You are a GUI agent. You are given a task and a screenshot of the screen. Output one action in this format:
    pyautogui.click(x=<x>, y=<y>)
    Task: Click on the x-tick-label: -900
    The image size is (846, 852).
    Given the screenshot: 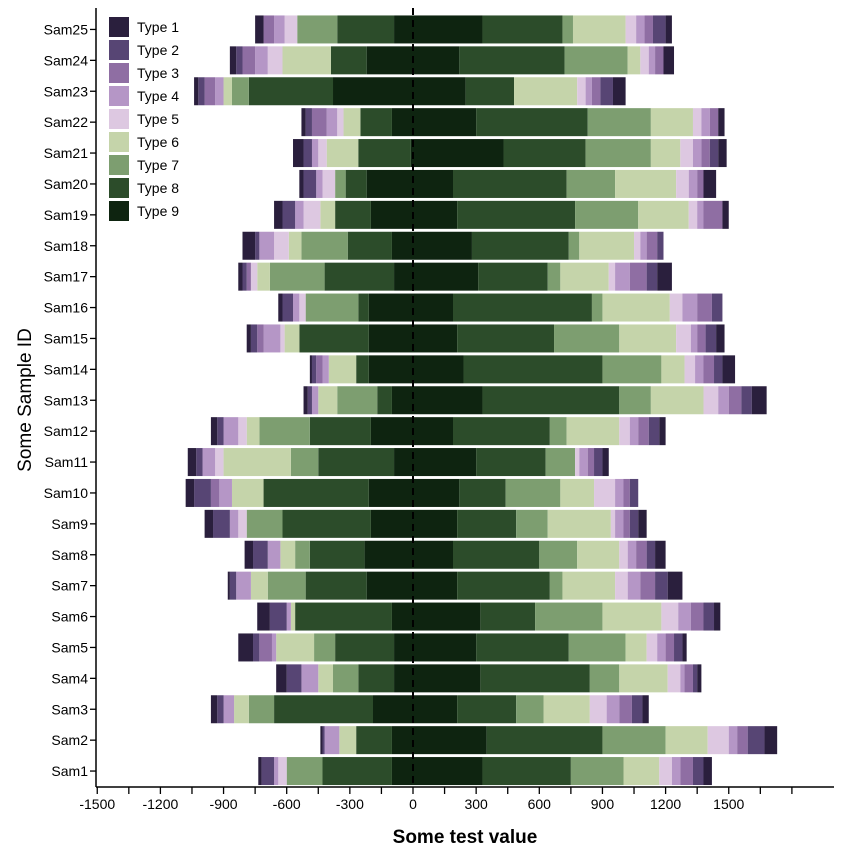 What is the action you would take?
    pyautogui.click(x=224, y=804)
    